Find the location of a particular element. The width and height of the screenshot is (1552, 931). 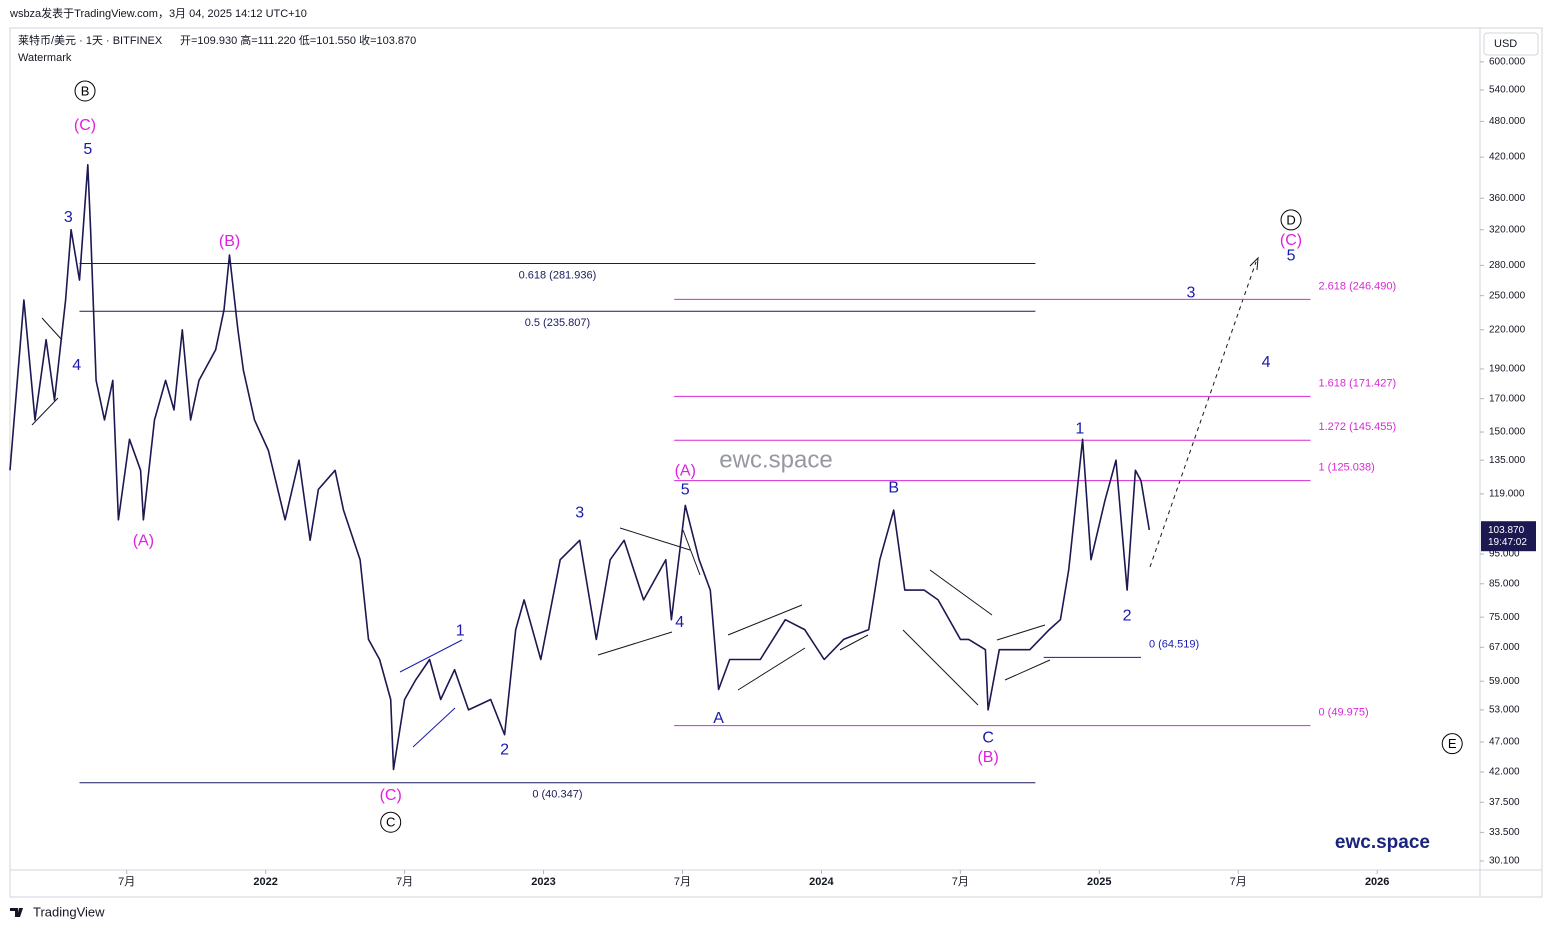

y-tick-label: 42.000 is located at coordinates (1504, 772).